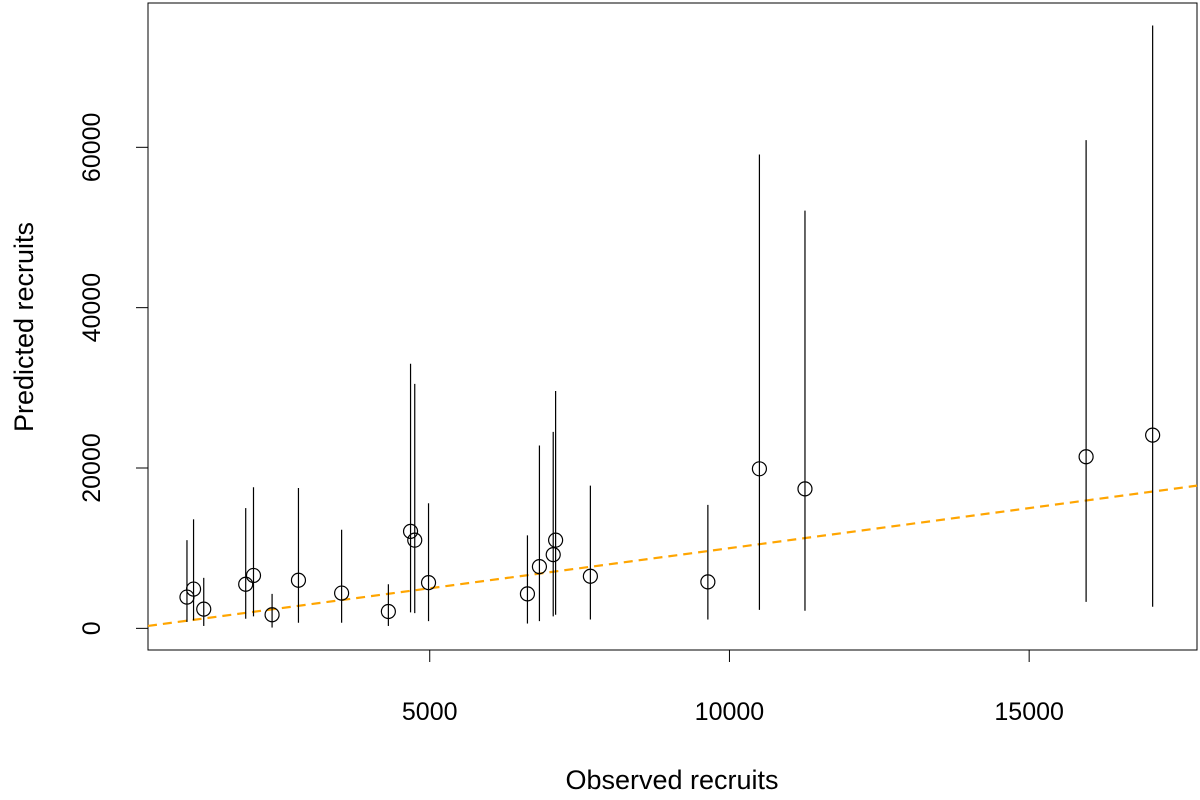 Image resolution: width=1200 pixels, height=800 pixels. I want to click on y-tick-label: 40000, so click(92, 308).